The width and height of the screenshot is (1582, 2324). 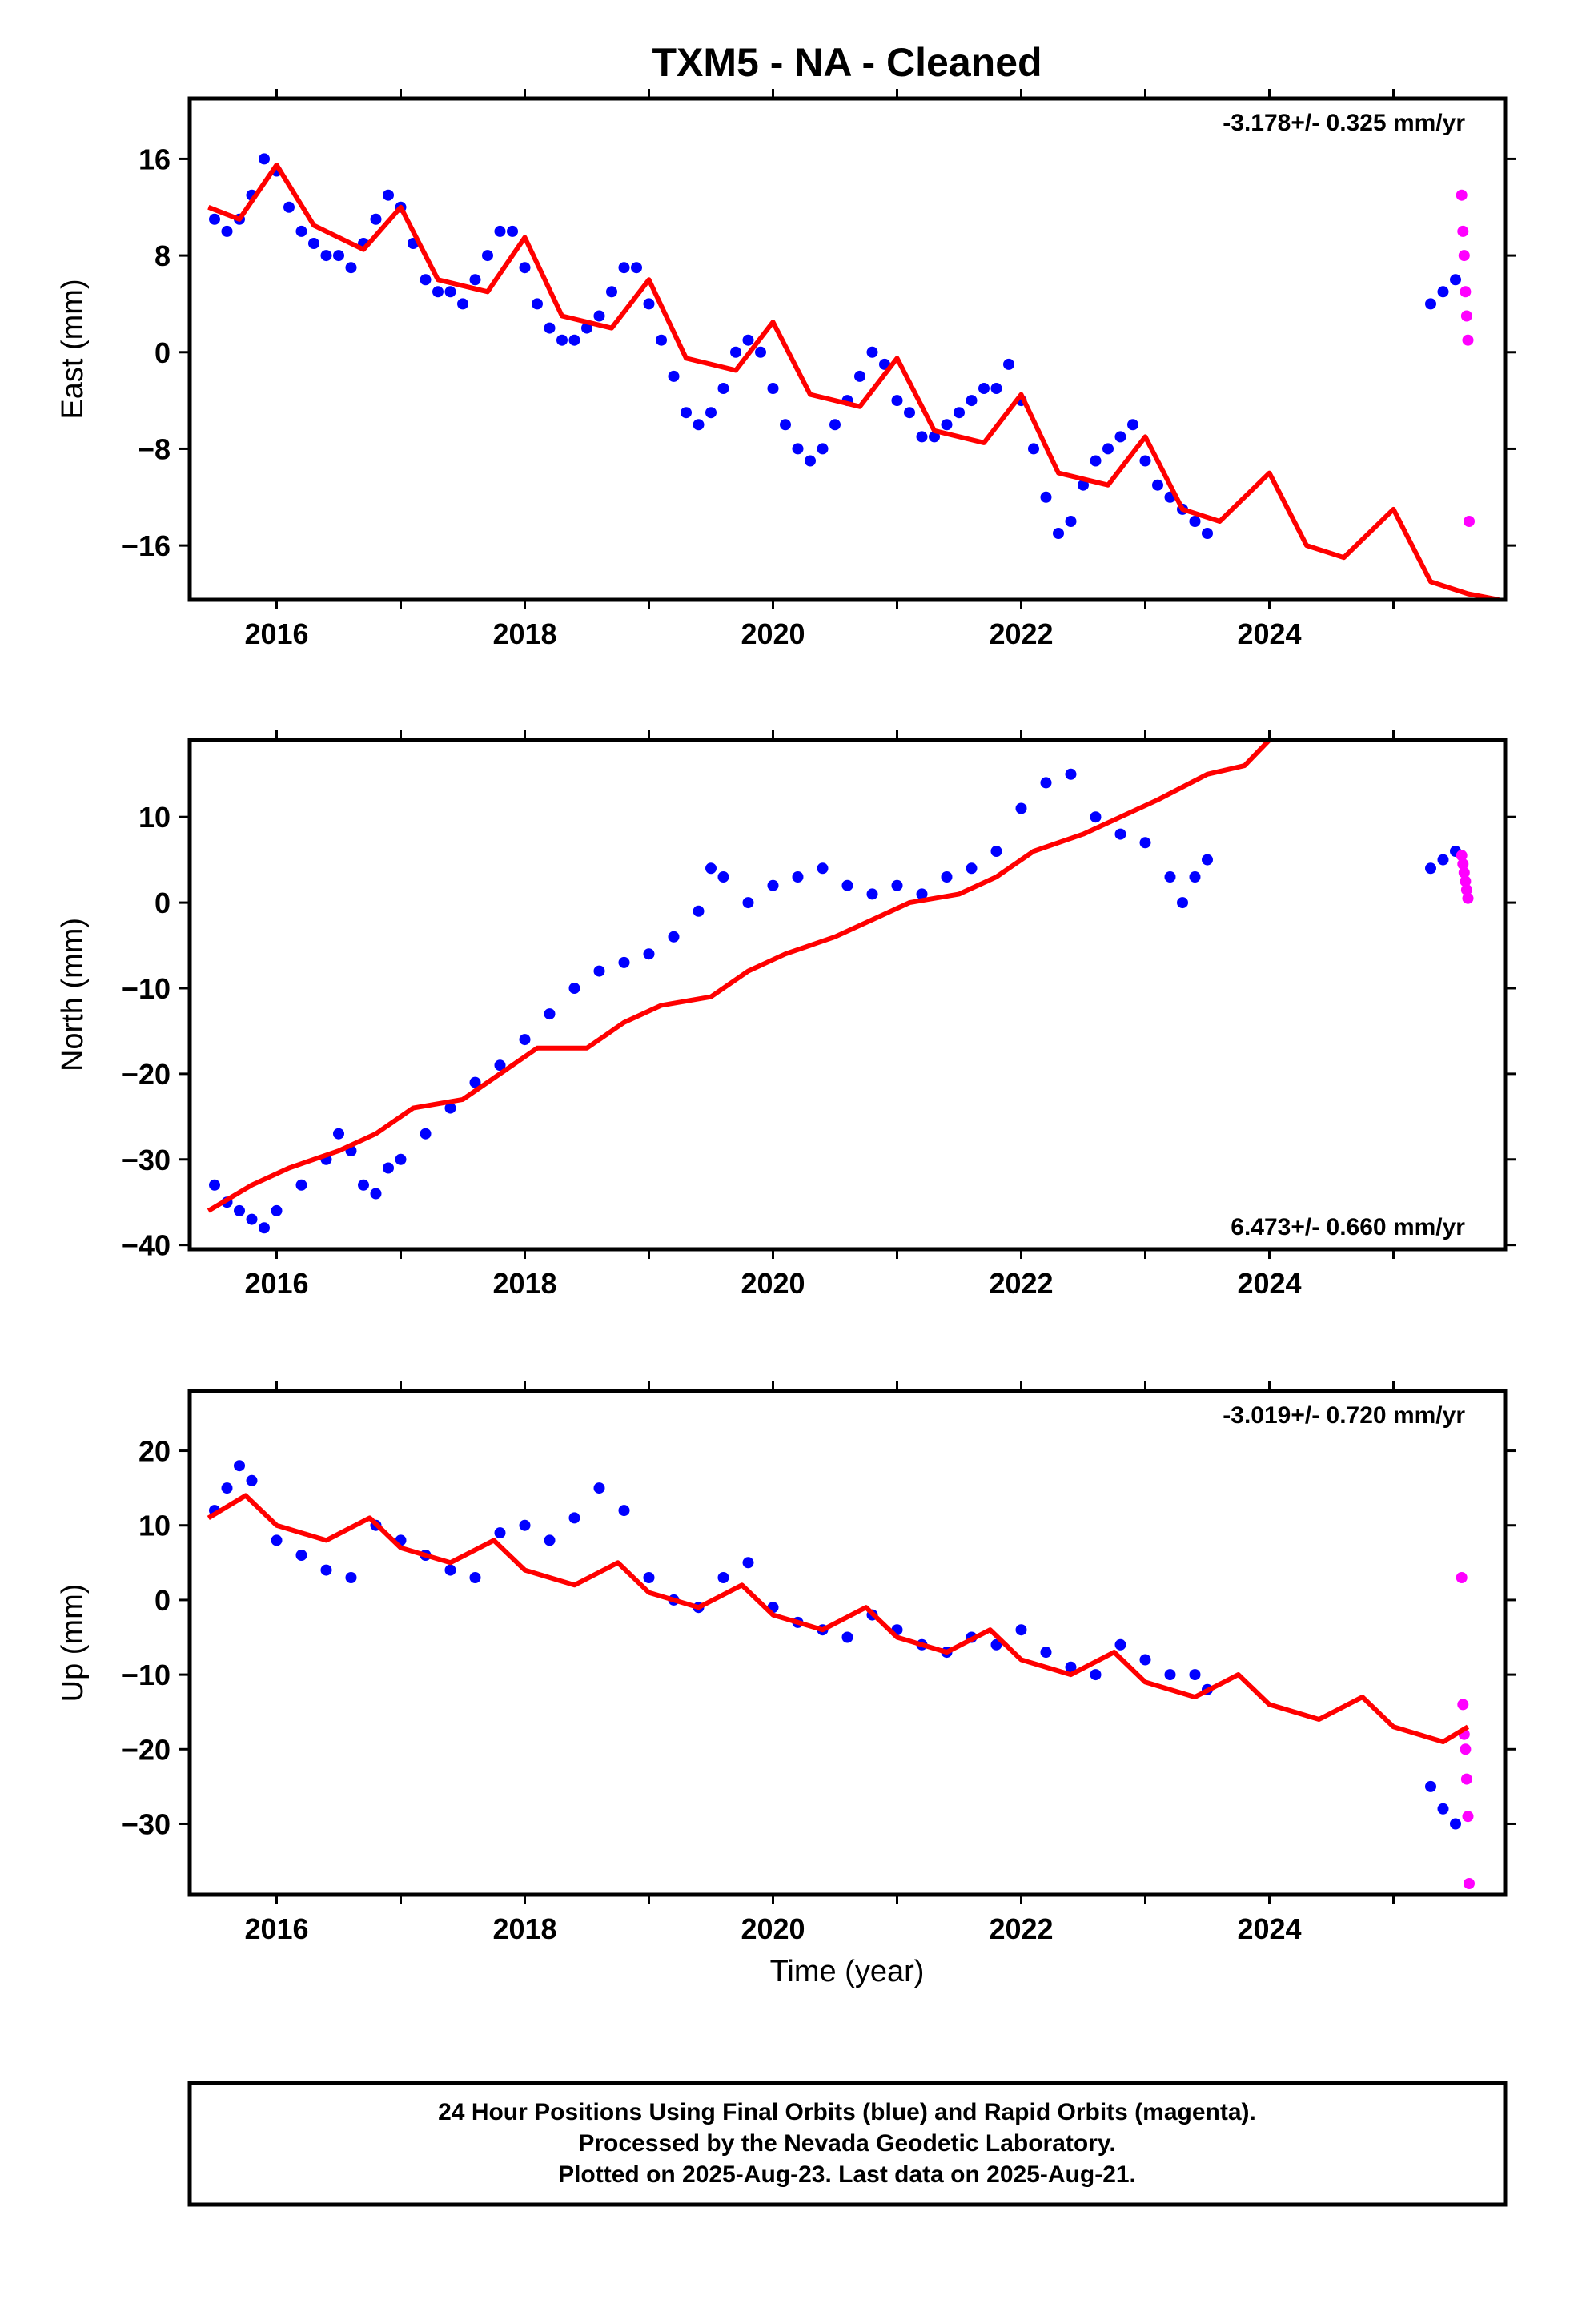 What do you see at coordinates (163, 1600) in the screenshot?
I see `up-y-tick-label: 0` at bounding box center [163, 1600].